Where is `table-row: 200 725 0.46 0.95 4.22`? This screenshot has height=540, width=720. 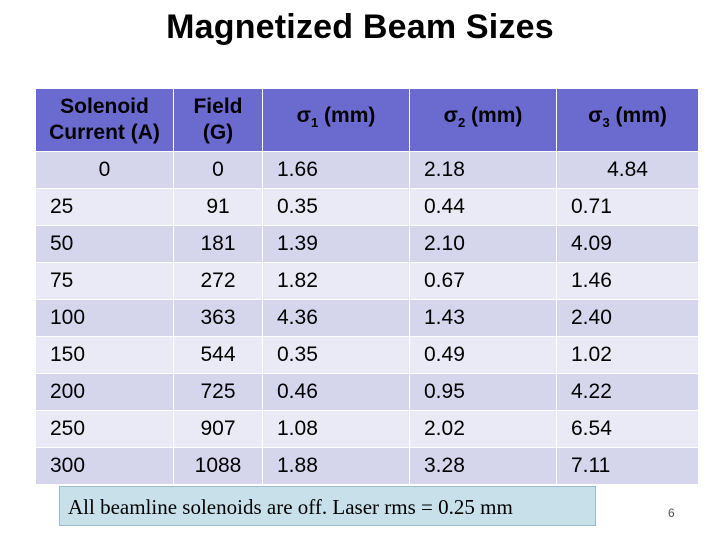 table-row: 200 725 0.46 0.95 4.22 is located at coordinates (367, 392).